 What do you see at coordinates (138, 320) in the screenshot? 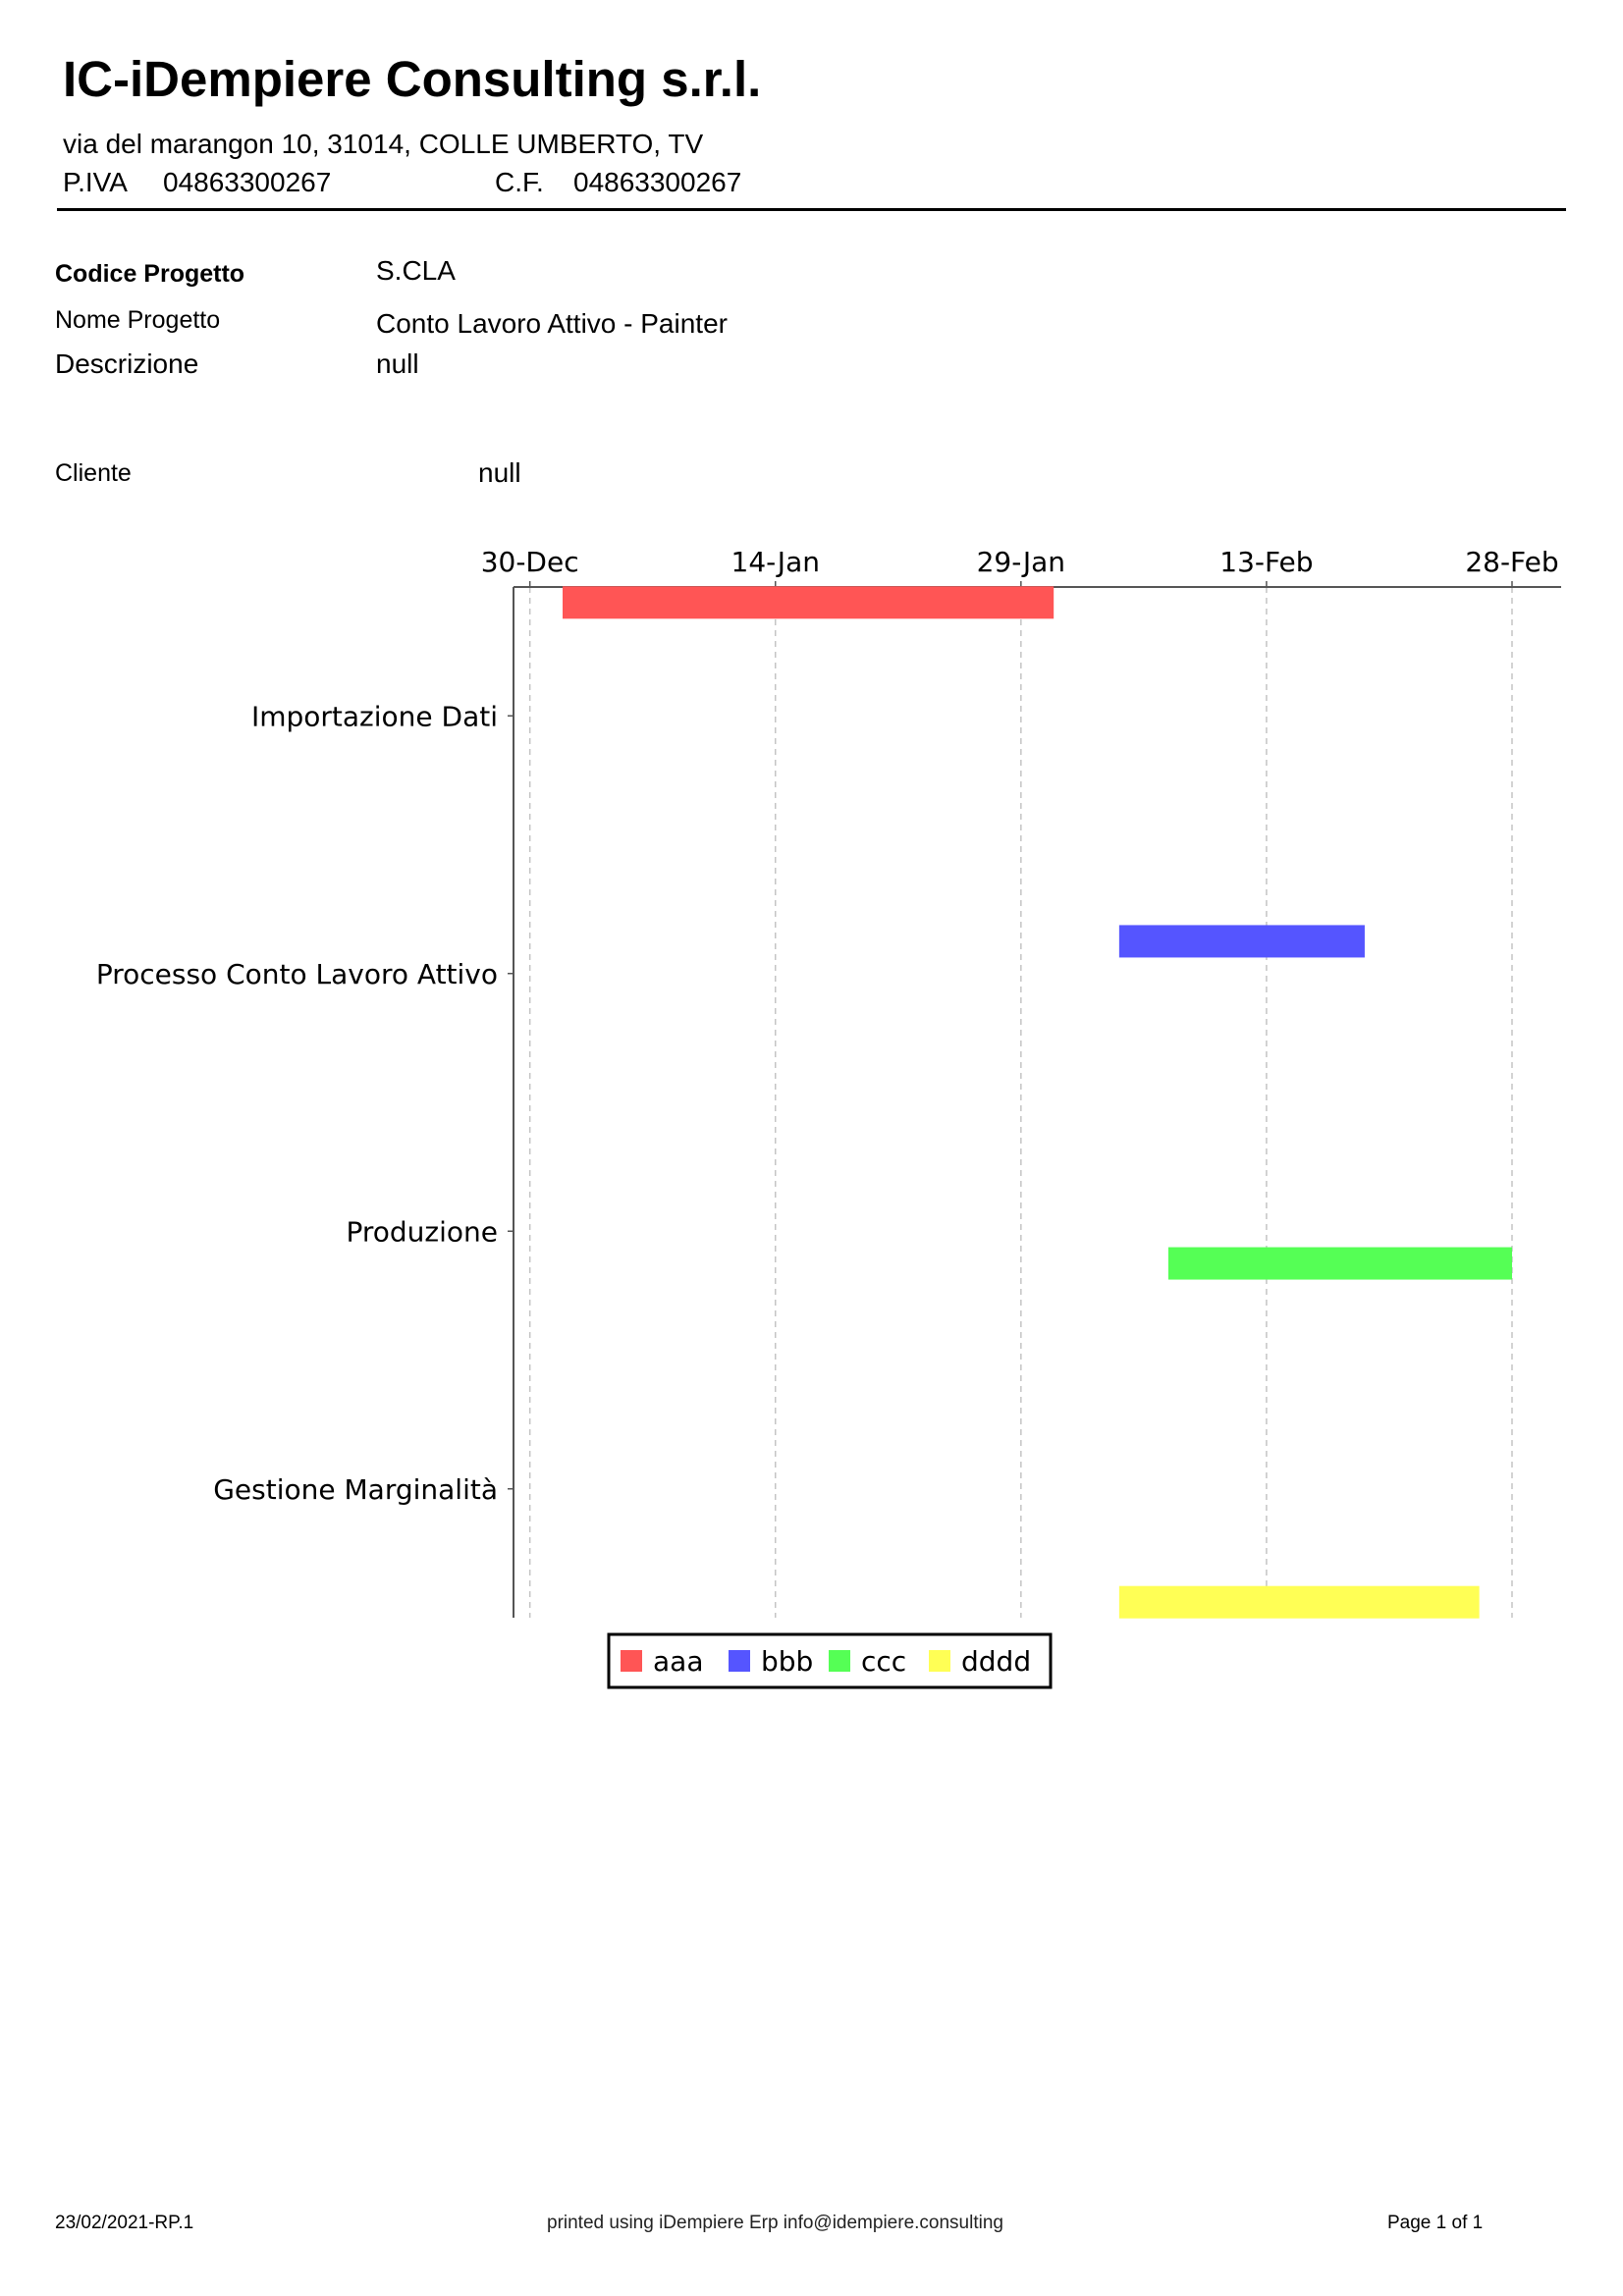
I see `project-name-label: Nome Progetto` at bounding box center [138, 320].